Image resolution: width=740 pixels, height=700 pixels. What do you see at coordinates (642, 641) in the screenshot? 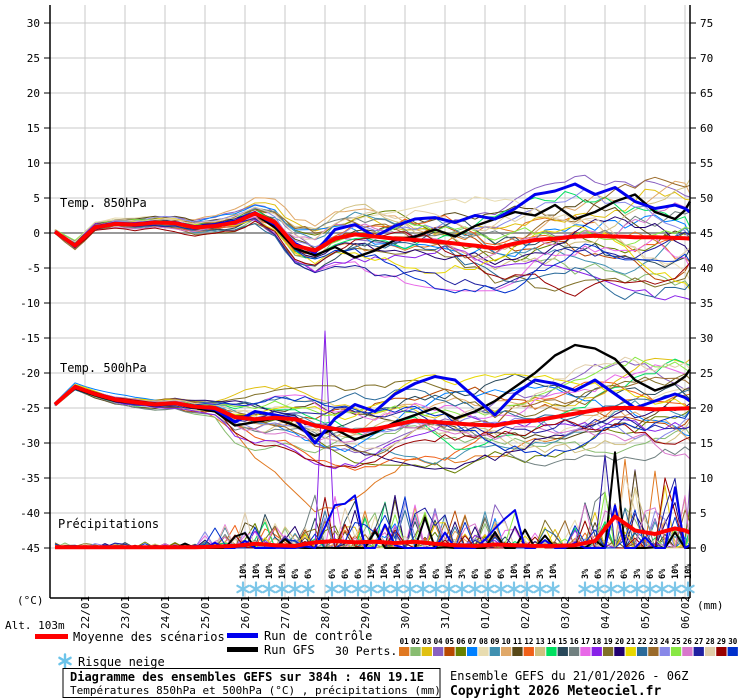
I see `perturbation-number: 22` at bounding box center [642, 641].